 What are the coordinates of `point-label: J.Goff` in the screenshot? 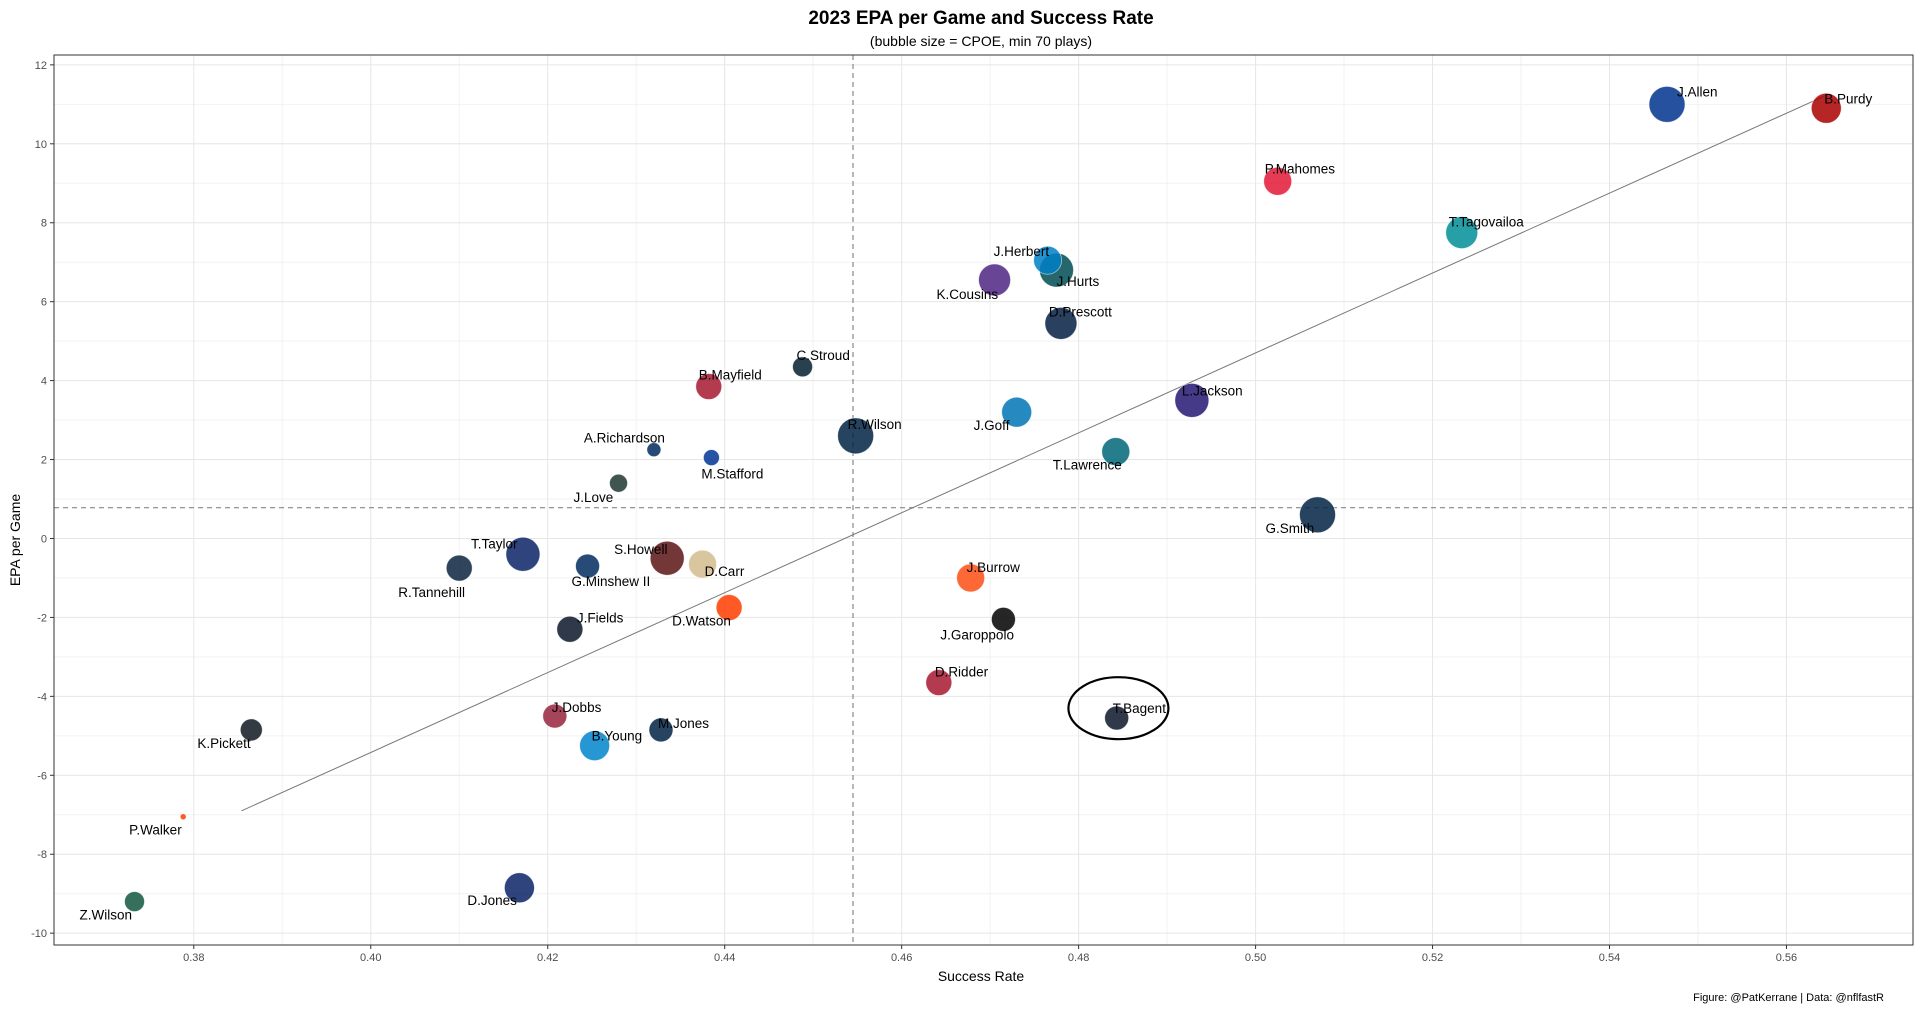 It's located at (992, 425).